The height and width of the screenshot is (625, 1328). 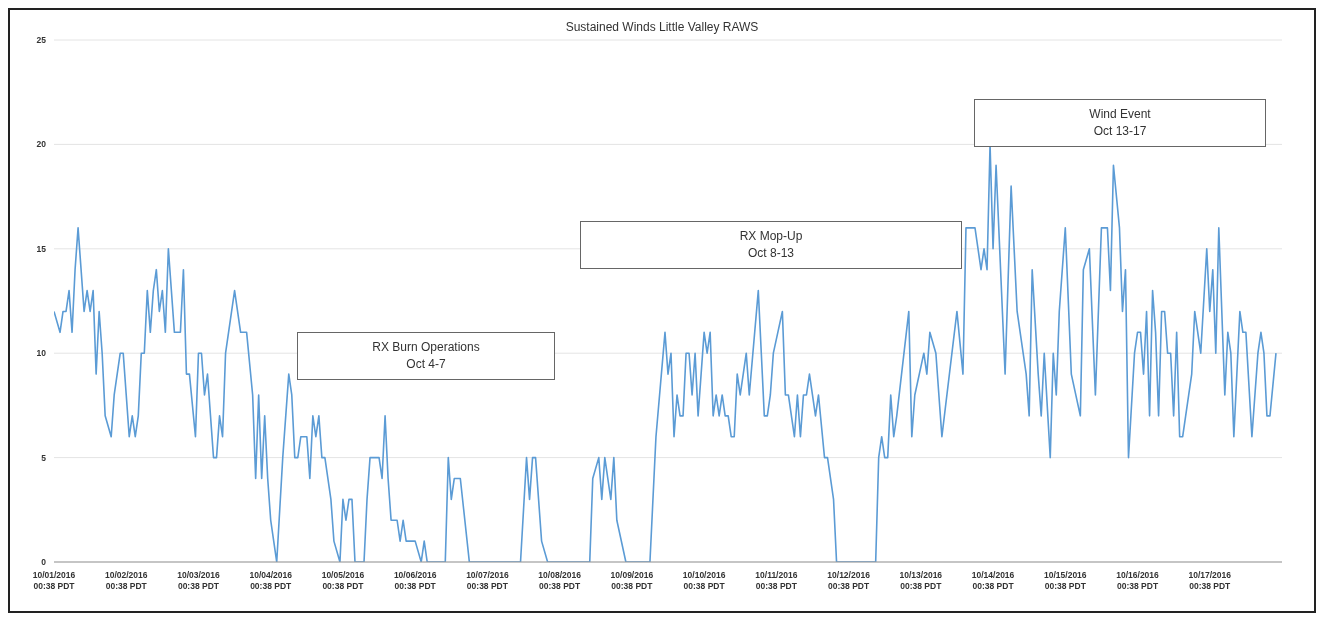 What do you see at coordinates (199, 580) in the screenshot?
I see `x-tick-label: 10/03/2016 00:38 PDT` at bounding box center [199, 580].